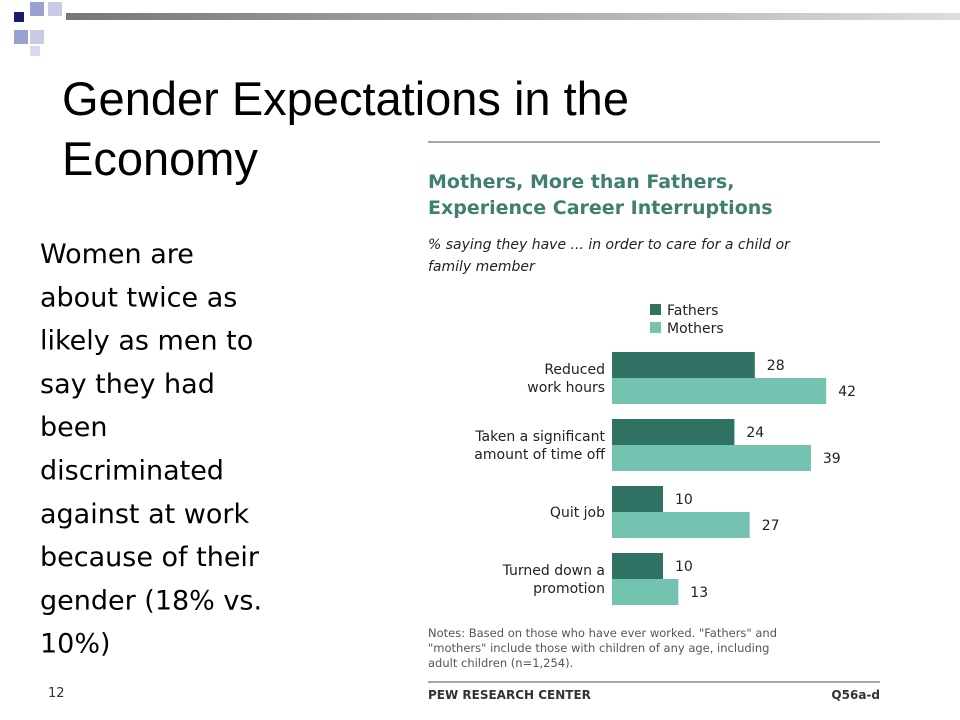  What do you see at coordinates (855, 695) in the screenshot?
I see `chart-question: Q56a-d` at bounding box center [855, 695].